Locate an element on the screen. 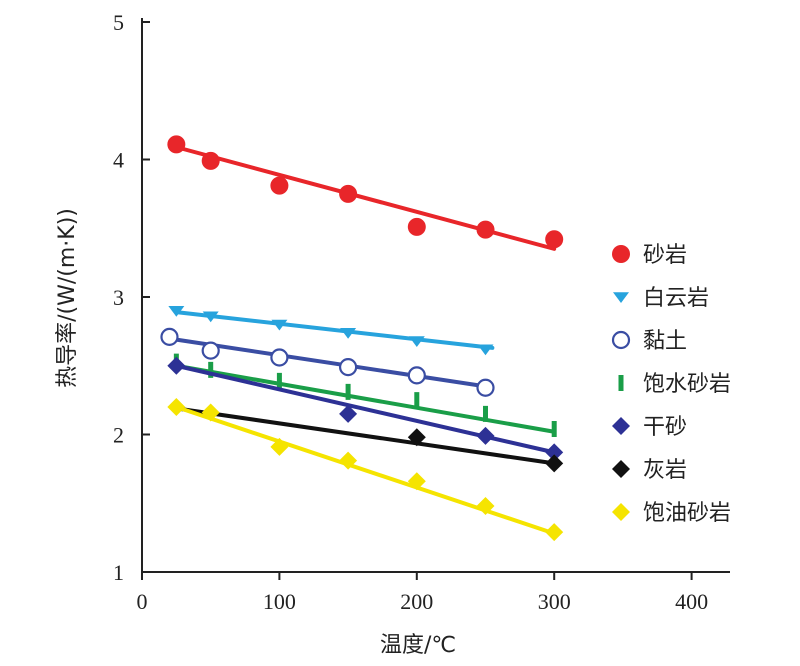  x-axis-title: 温度/℃ is located at coordinates (418, 645).